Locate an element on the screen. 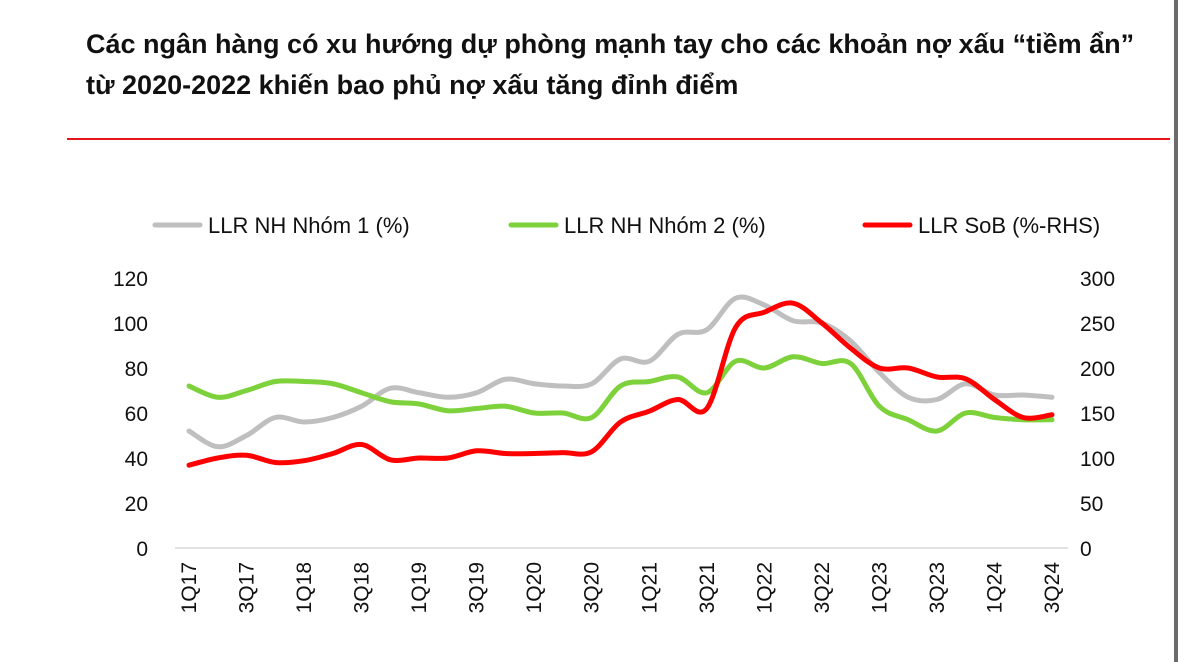 This screenshot has width=1178, height=662. x-tick-label: 1Q21 is located at coordinates (649, 587).